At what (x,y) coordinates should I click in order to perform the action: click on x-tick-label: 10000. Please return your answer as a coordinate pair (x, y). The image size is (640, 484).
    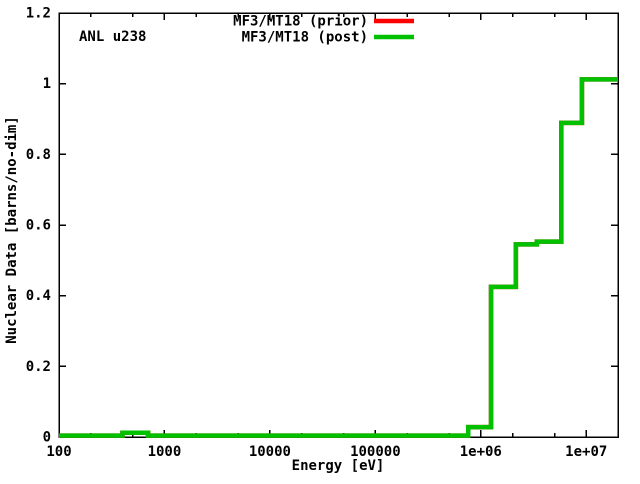
    Looking at the image, I should click on (270, 452).